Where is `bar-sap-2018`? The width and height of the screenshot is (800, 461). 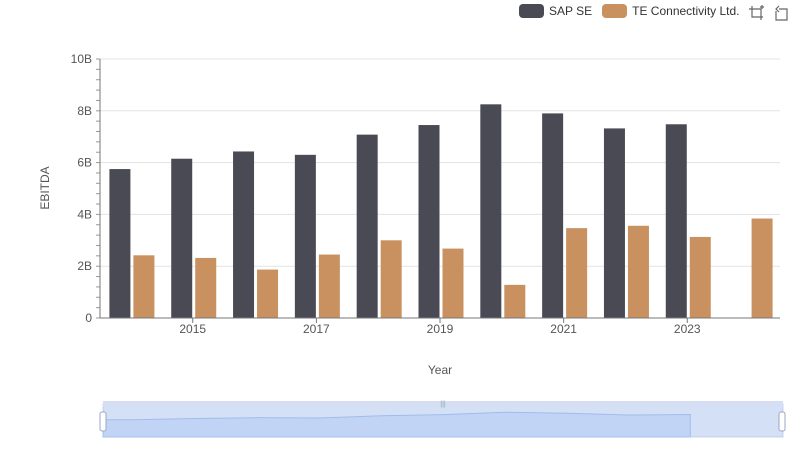 bar-sap-2018 is located at coordinates (367, 226).